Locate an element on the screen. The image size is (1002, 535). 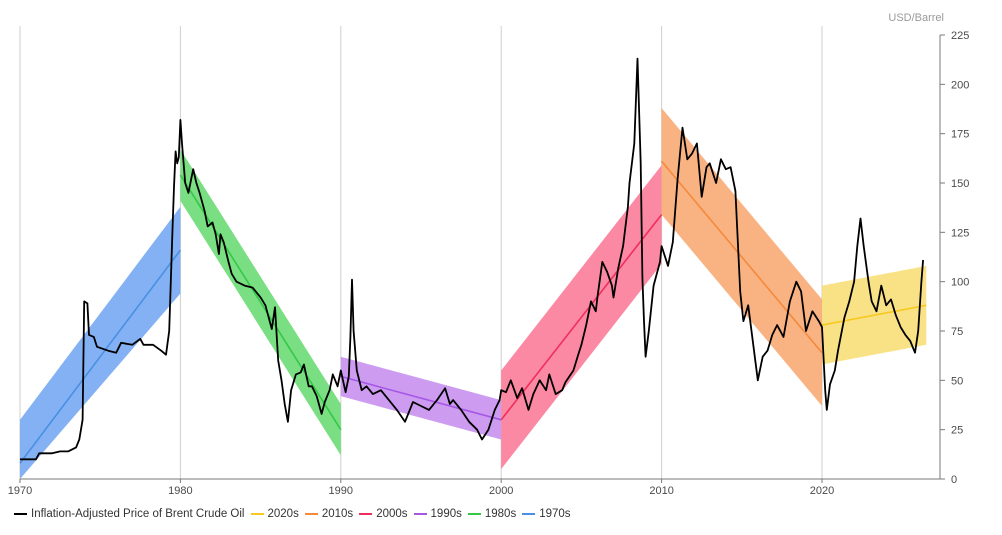
y-tick-label-175: 175 is located at coordinates (960, 135).